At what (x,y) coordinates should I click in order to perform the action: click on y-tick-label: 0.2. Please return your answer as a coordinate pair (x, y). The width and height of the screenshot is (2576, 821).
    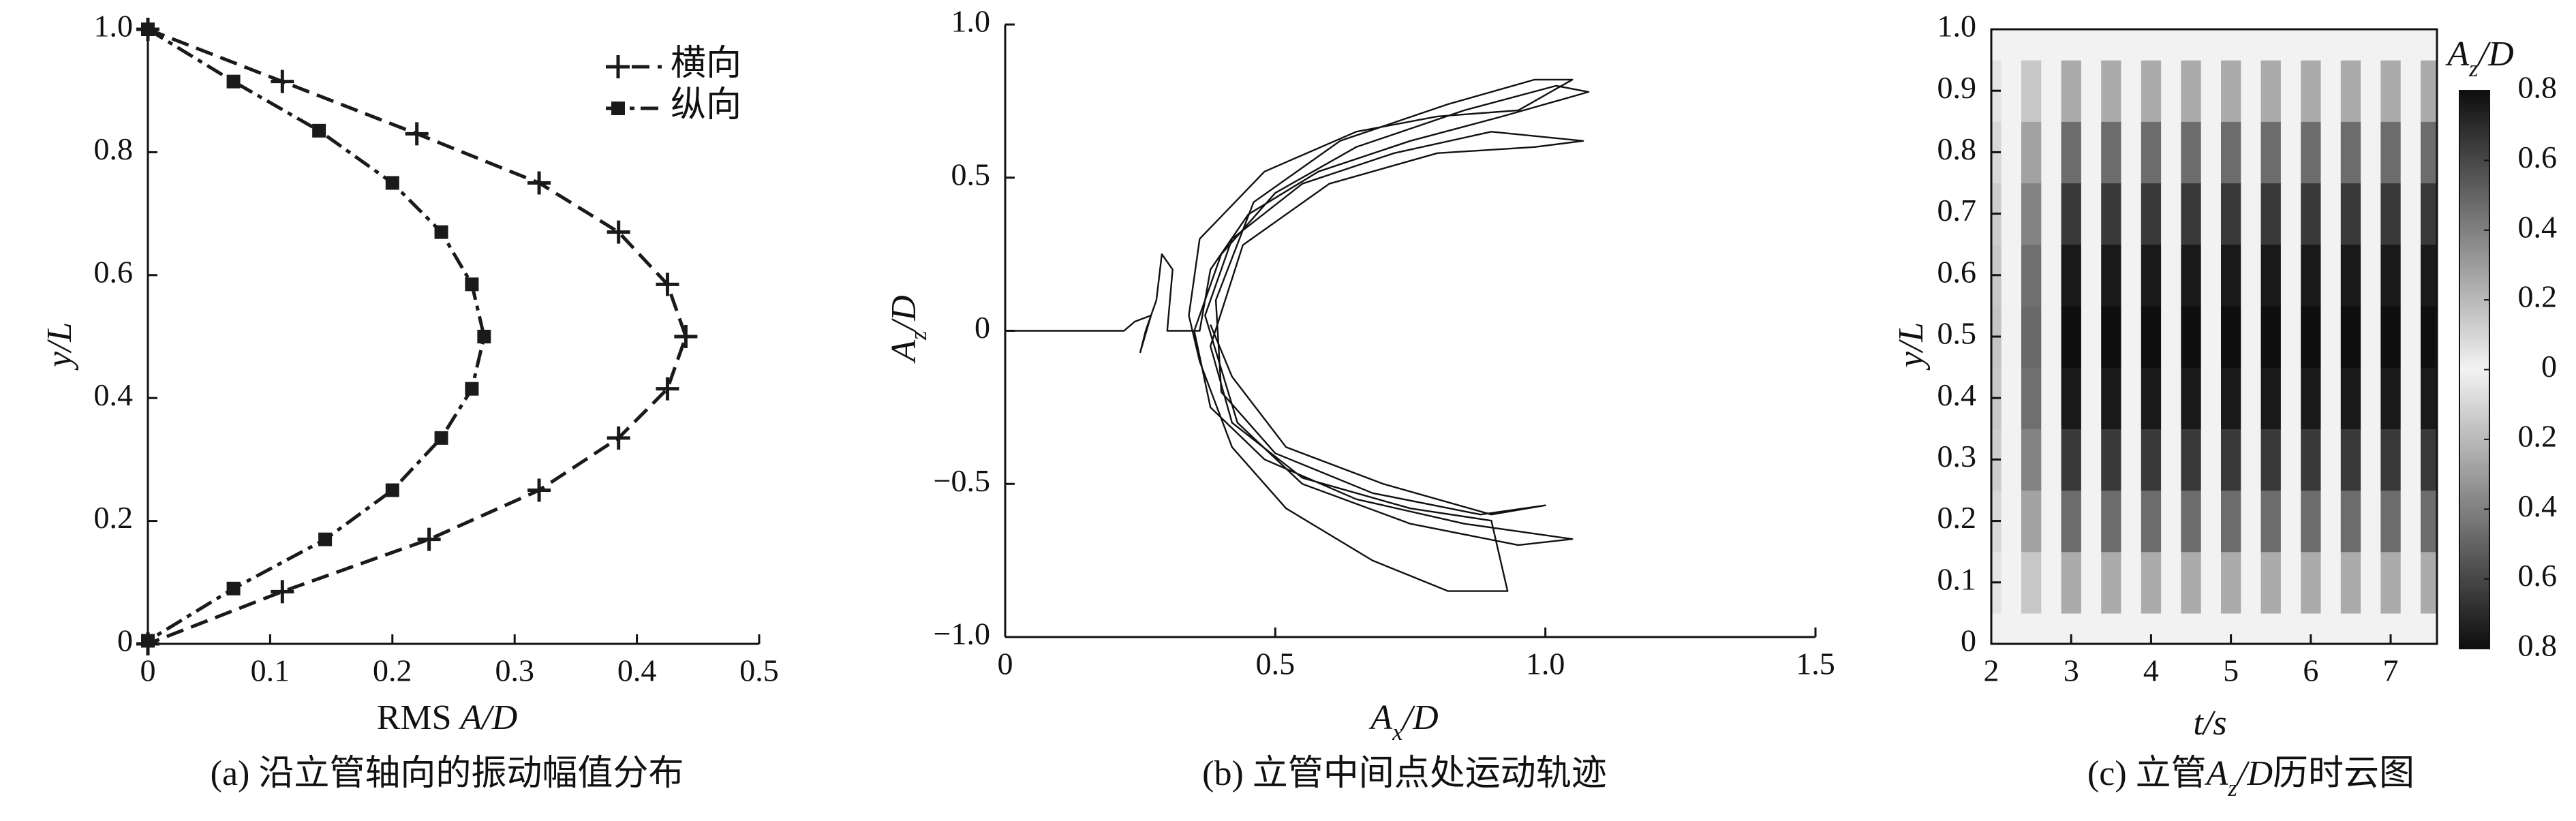
    Looking at the image, I should click on (114, 517).